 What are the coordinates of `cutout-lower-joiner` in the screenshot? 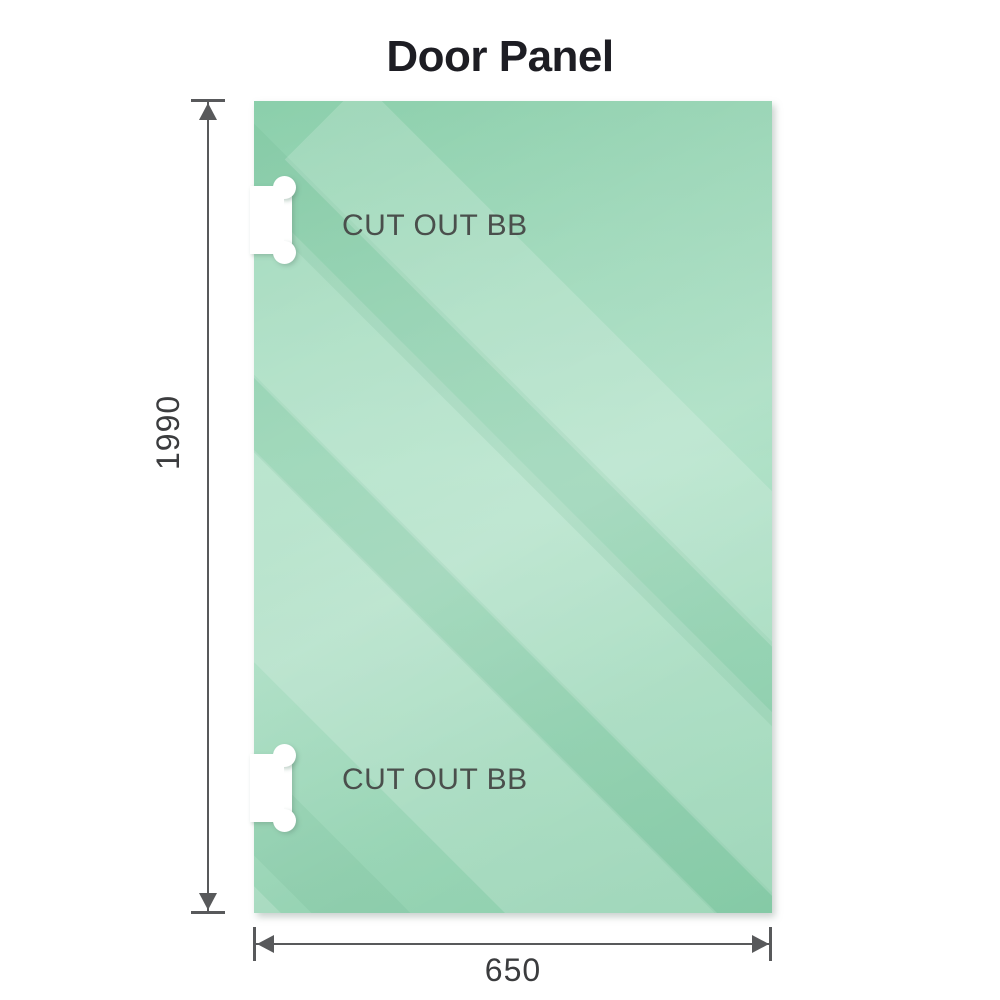 It's located at (267, 788).